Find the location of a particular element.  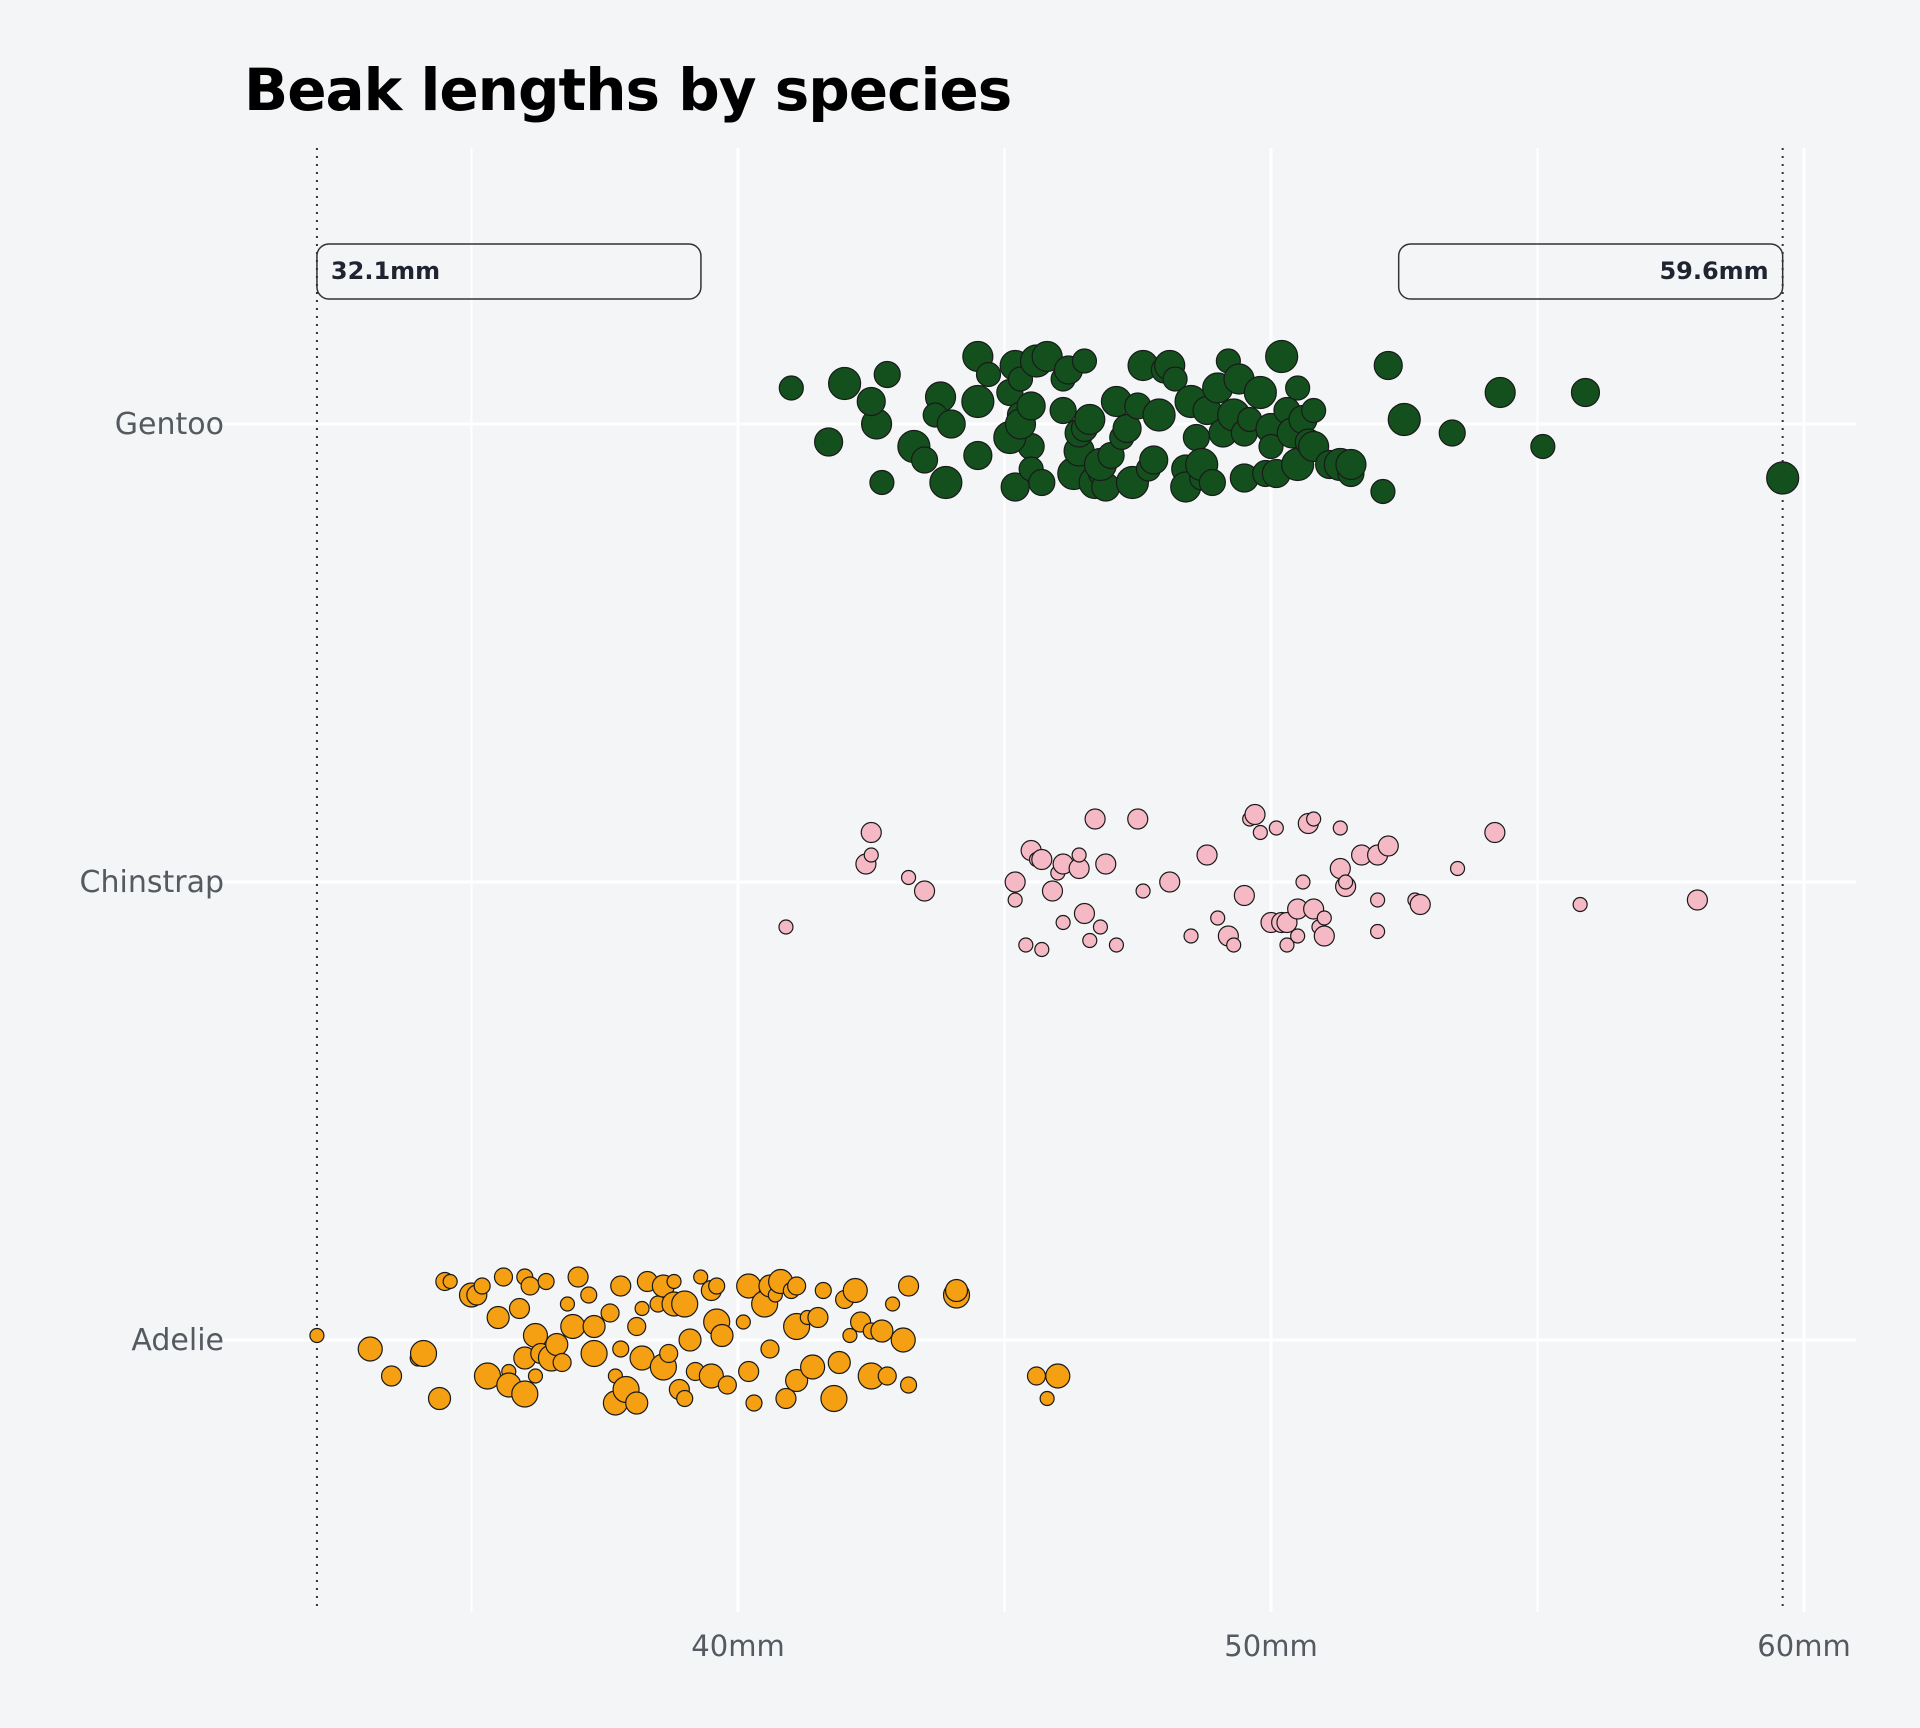

category-label-adelie: Adelie is located at coordinates (177, 1340).